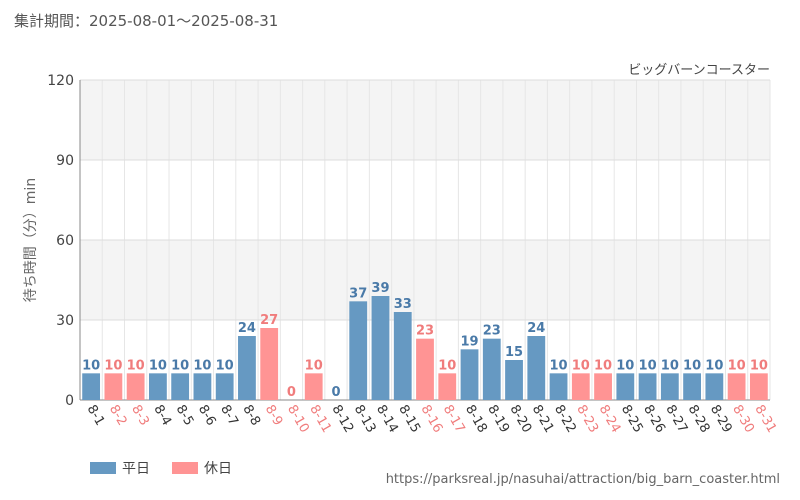 Image resolution: width=800 pixels, height=500 pixels. I want to click on x-tick-label: 8-8, so click(251, 416).